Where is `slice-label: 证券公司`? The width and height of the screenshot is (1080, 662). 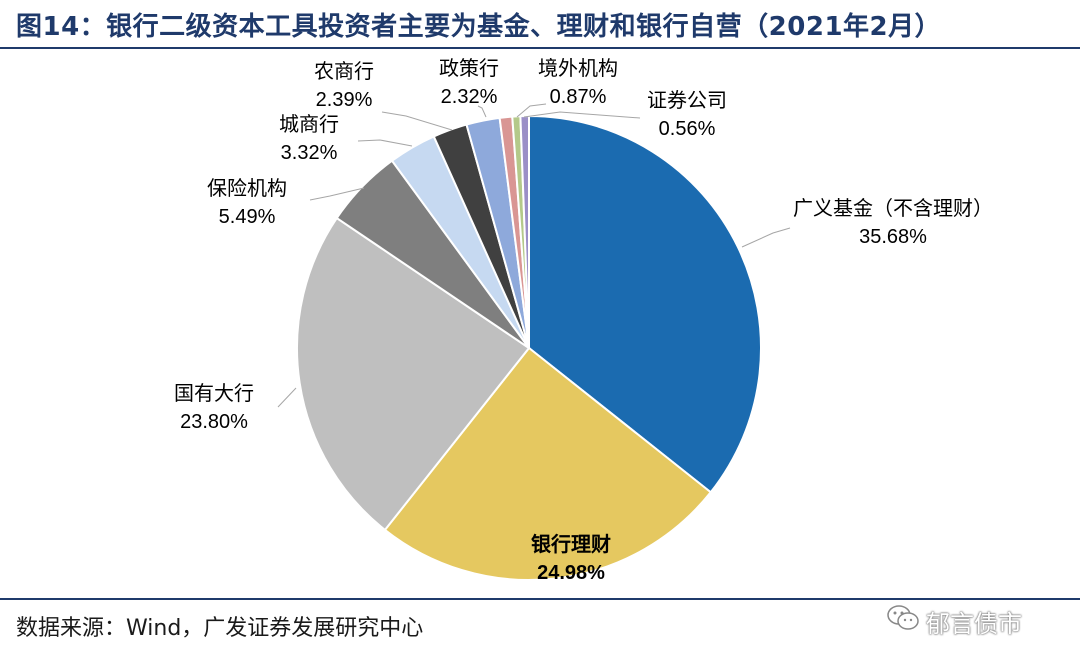 slice-label: 证券公司 is located at coordinates (687, 100).